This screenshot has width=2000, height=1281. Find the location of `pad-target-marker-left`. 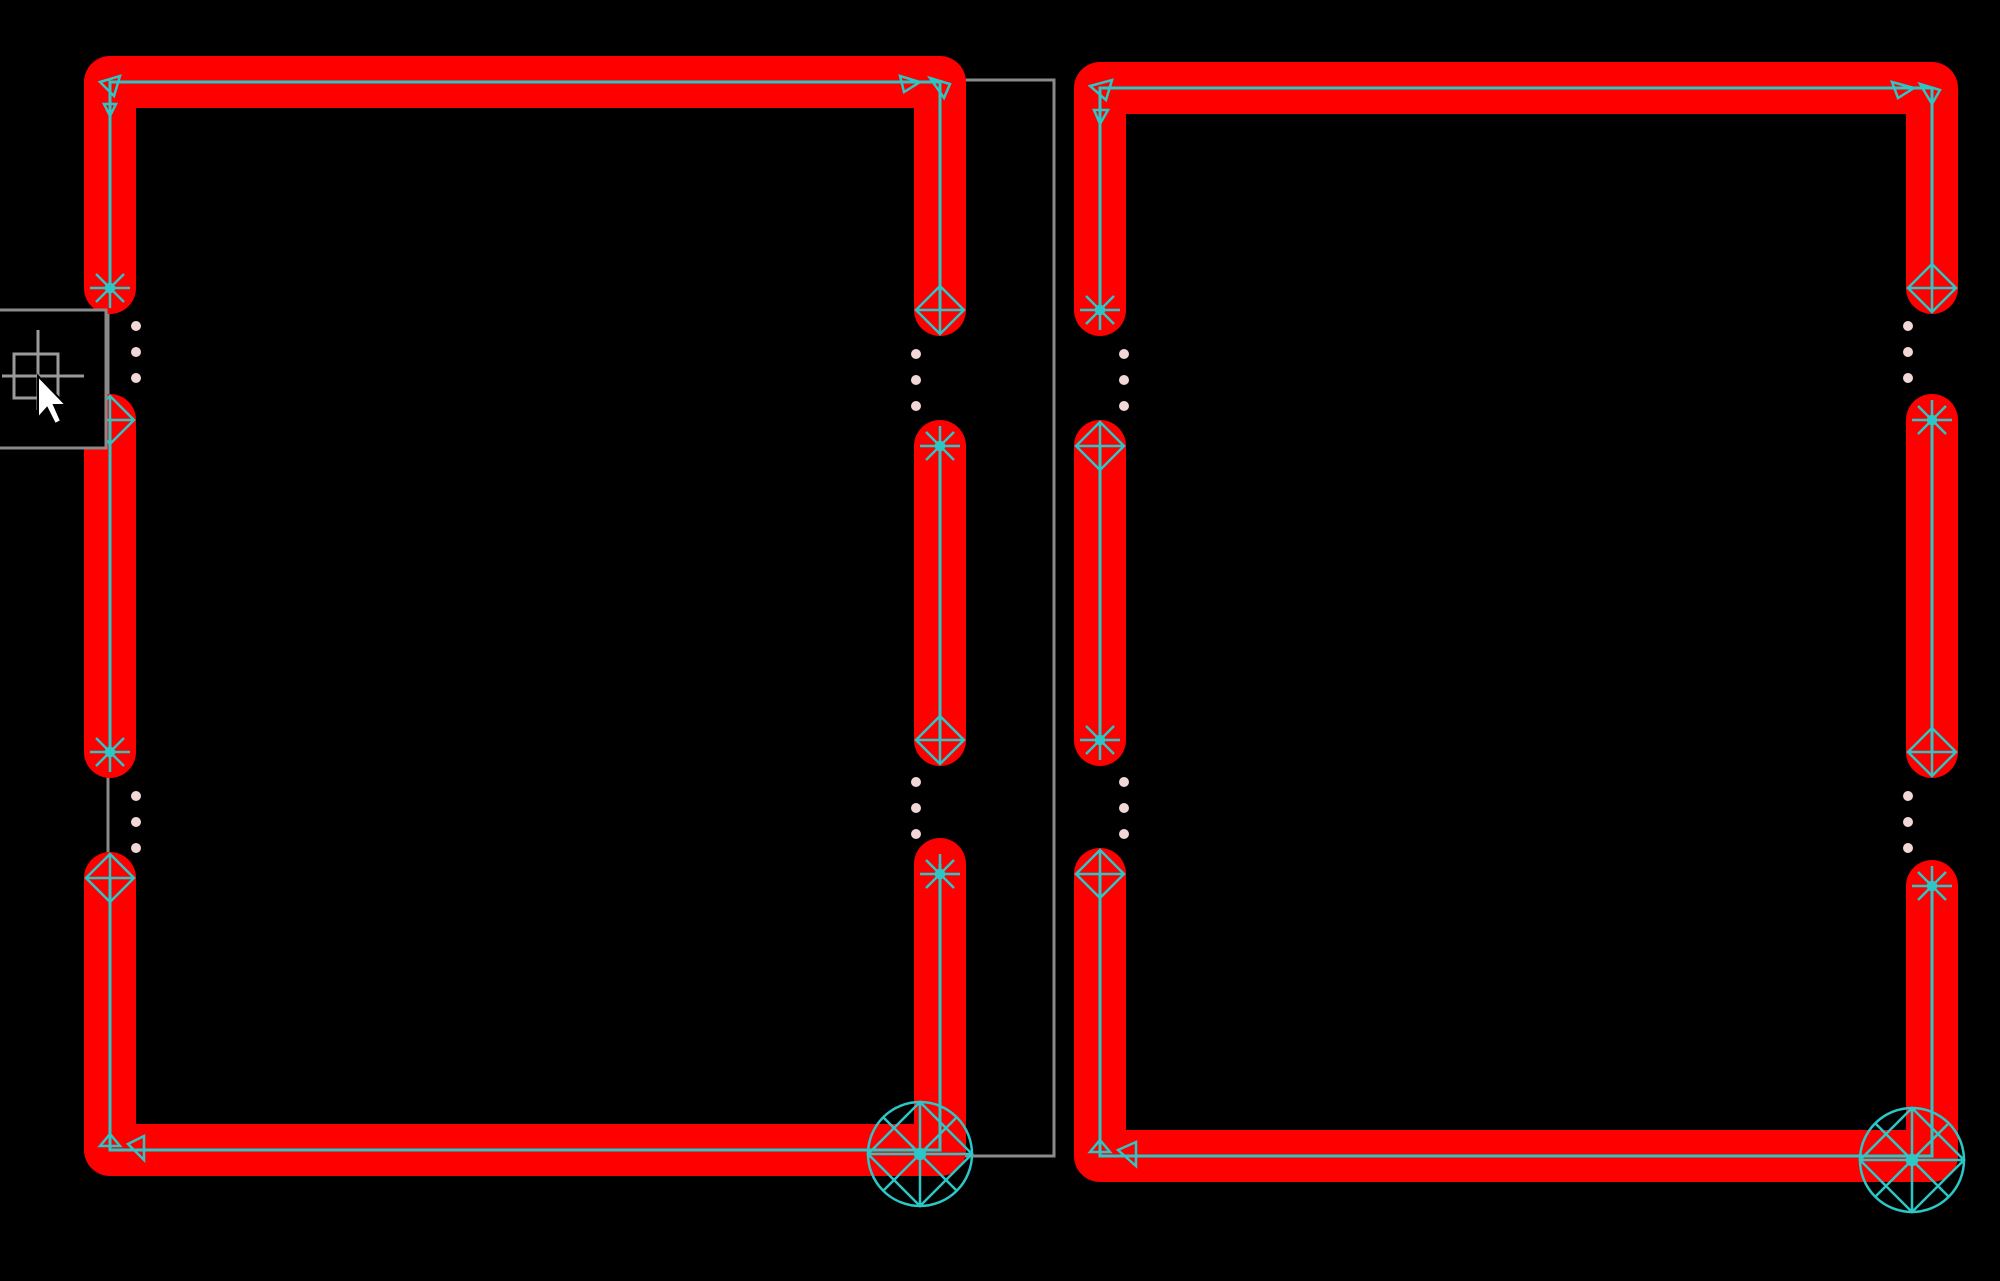

pad-target-marker-left is located at coordinates (920, 1154).